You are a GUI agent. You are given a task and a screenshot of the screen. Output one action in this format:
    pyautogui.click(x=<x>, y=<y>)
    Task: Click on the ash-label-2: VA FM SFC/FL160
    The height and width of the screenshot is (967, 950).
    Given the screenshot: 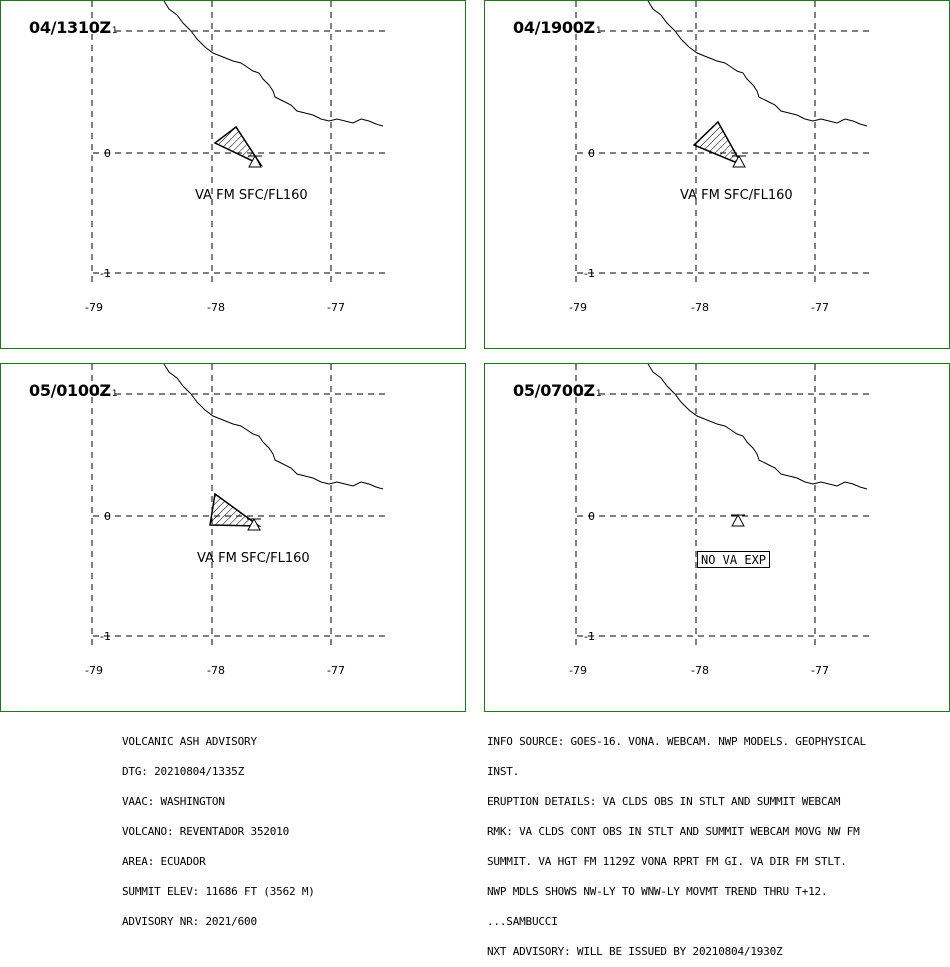 What is the action you would take?
    pyautogui.click(x=736, y=195)
    